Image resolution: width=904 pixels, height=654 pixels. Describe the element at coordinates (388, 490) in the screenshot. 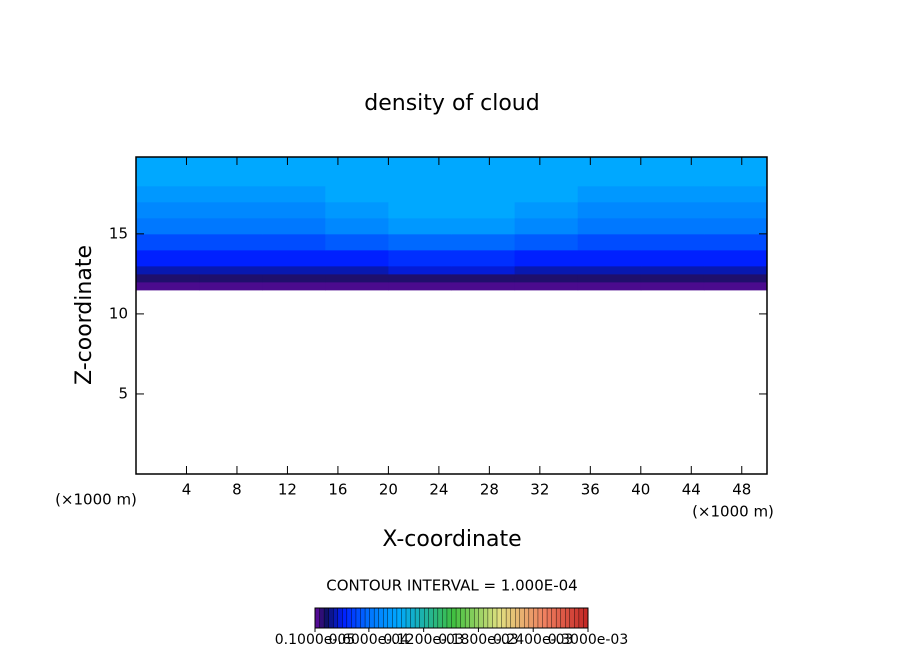

I see `x-tick-label: 20` at that location.